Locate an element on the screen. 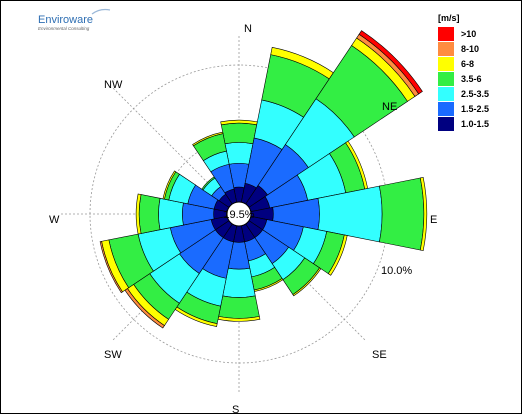  calm-circle is located at coordinates (239, 214).